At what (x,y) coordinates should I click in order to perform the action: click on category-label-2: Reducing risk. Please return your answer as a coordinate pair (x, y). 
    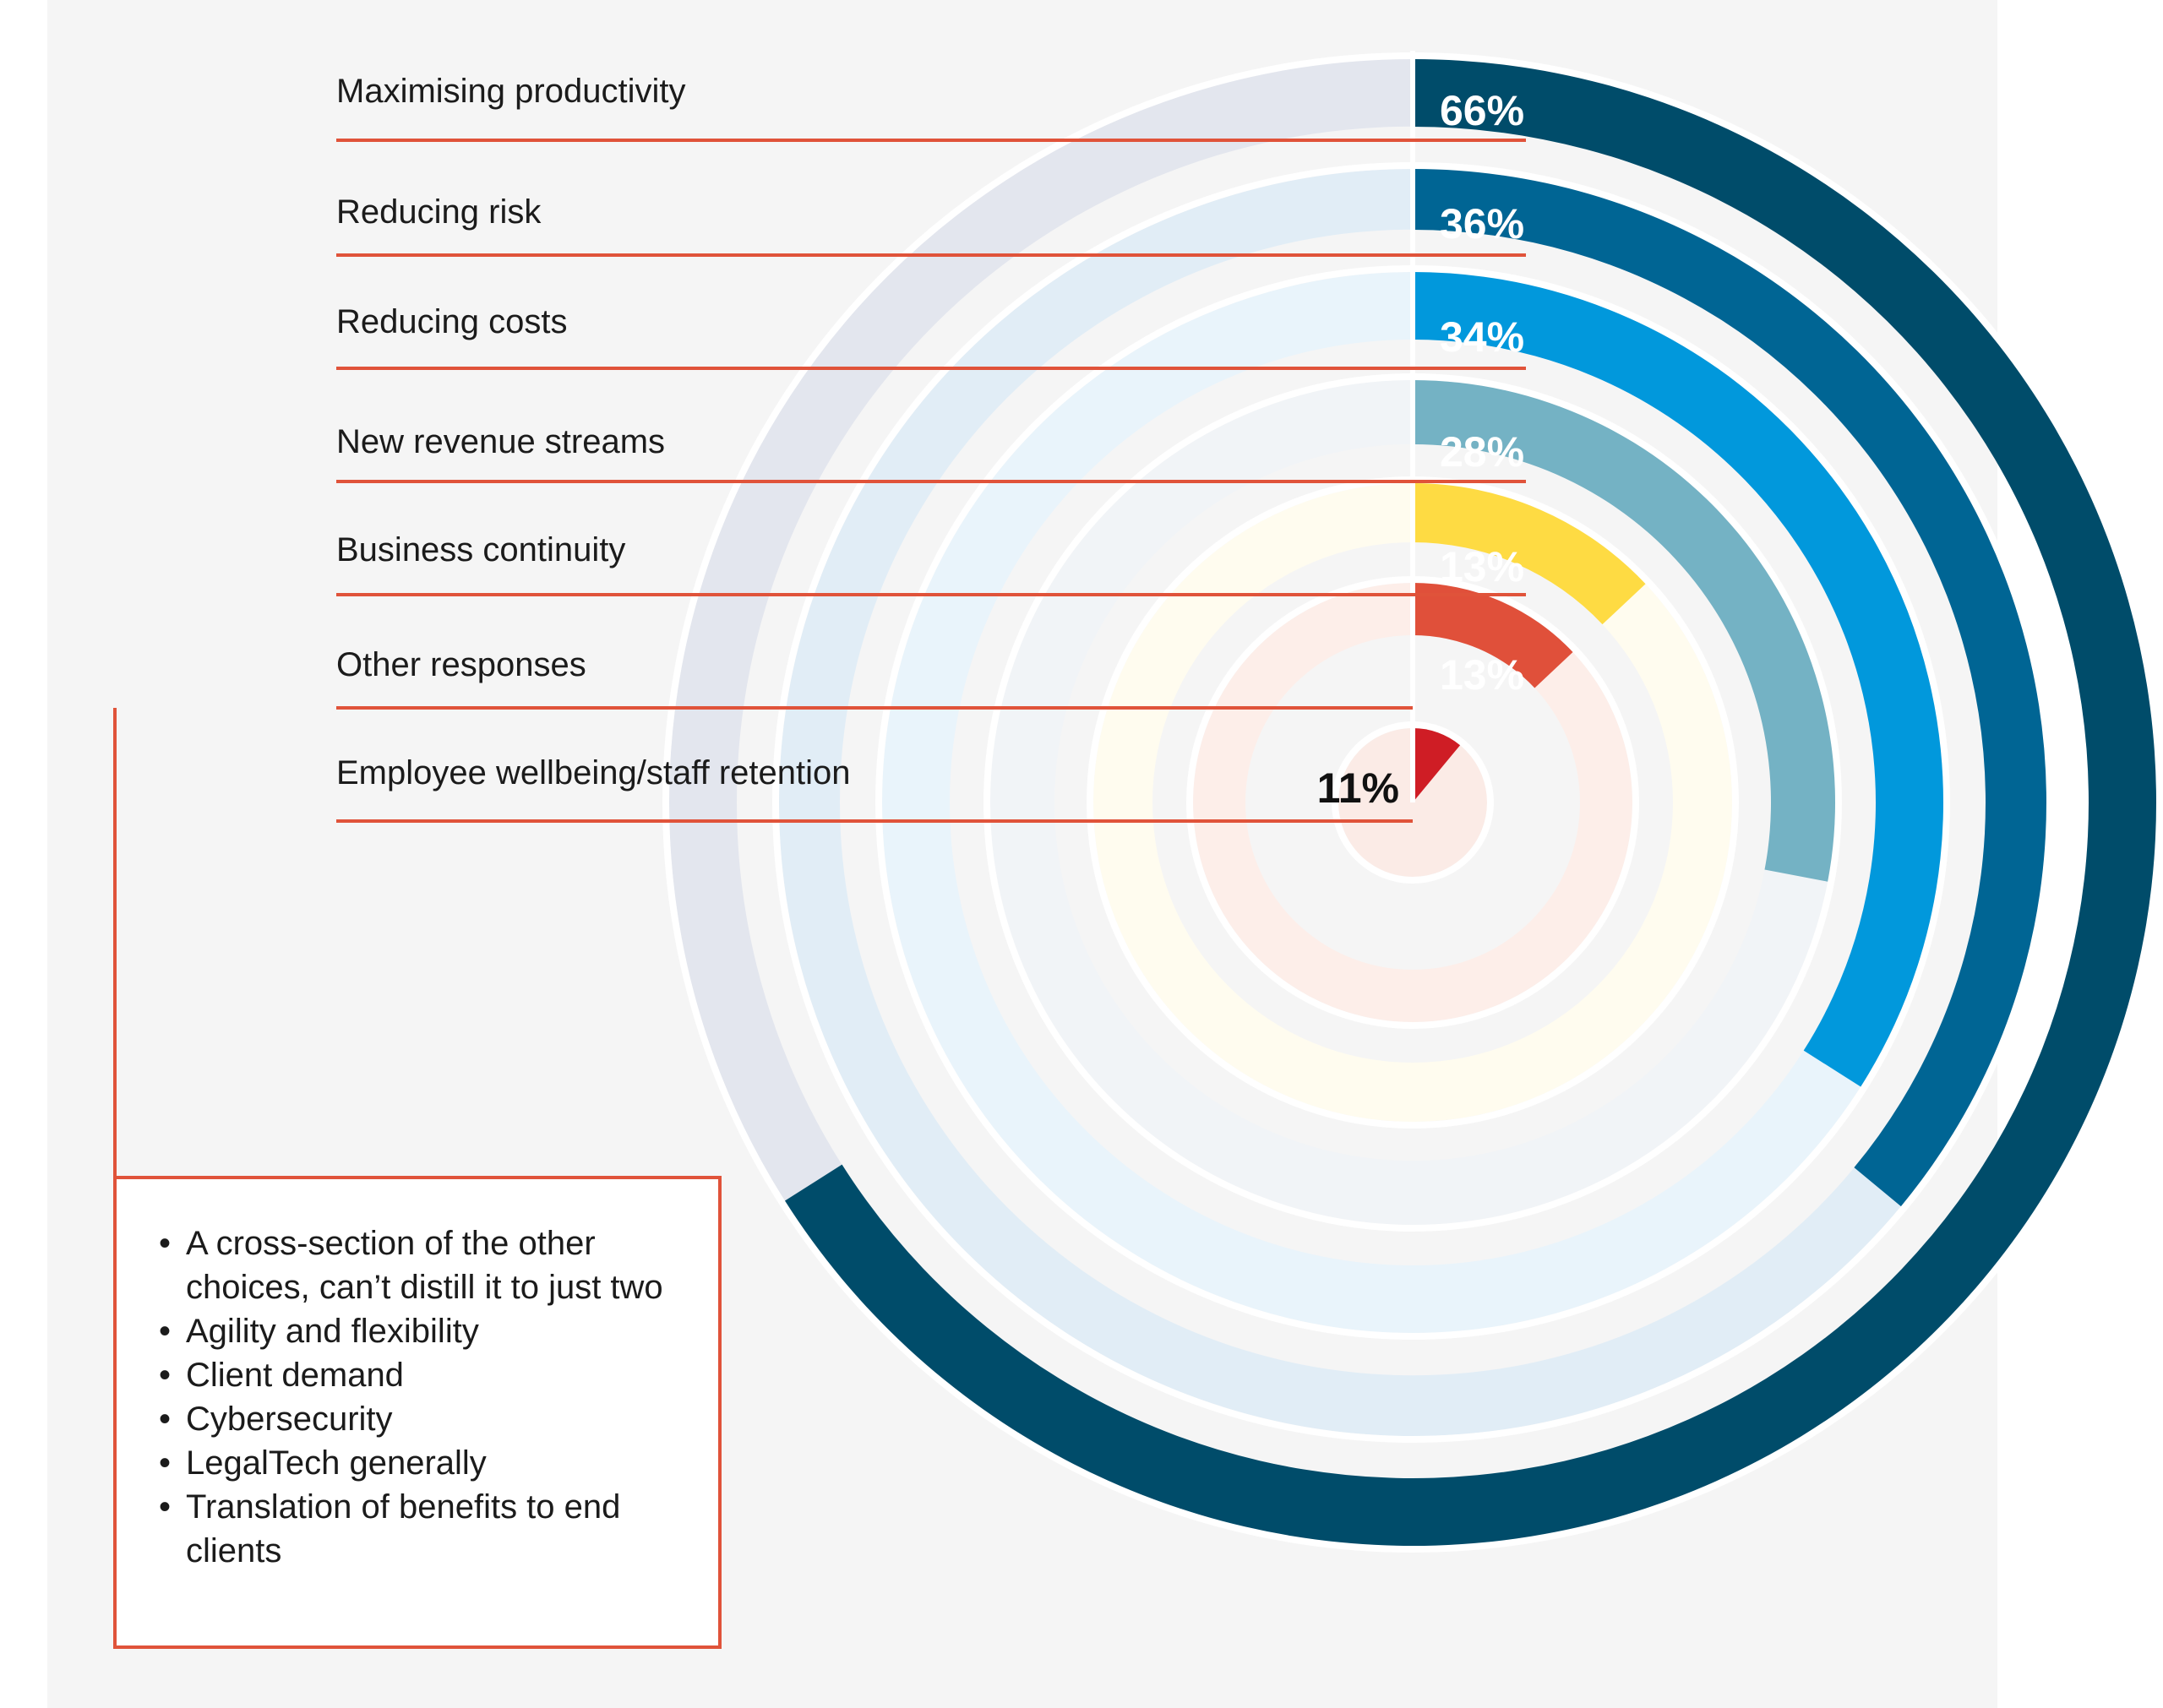
    Looking at the image, I should click on (439, 212).